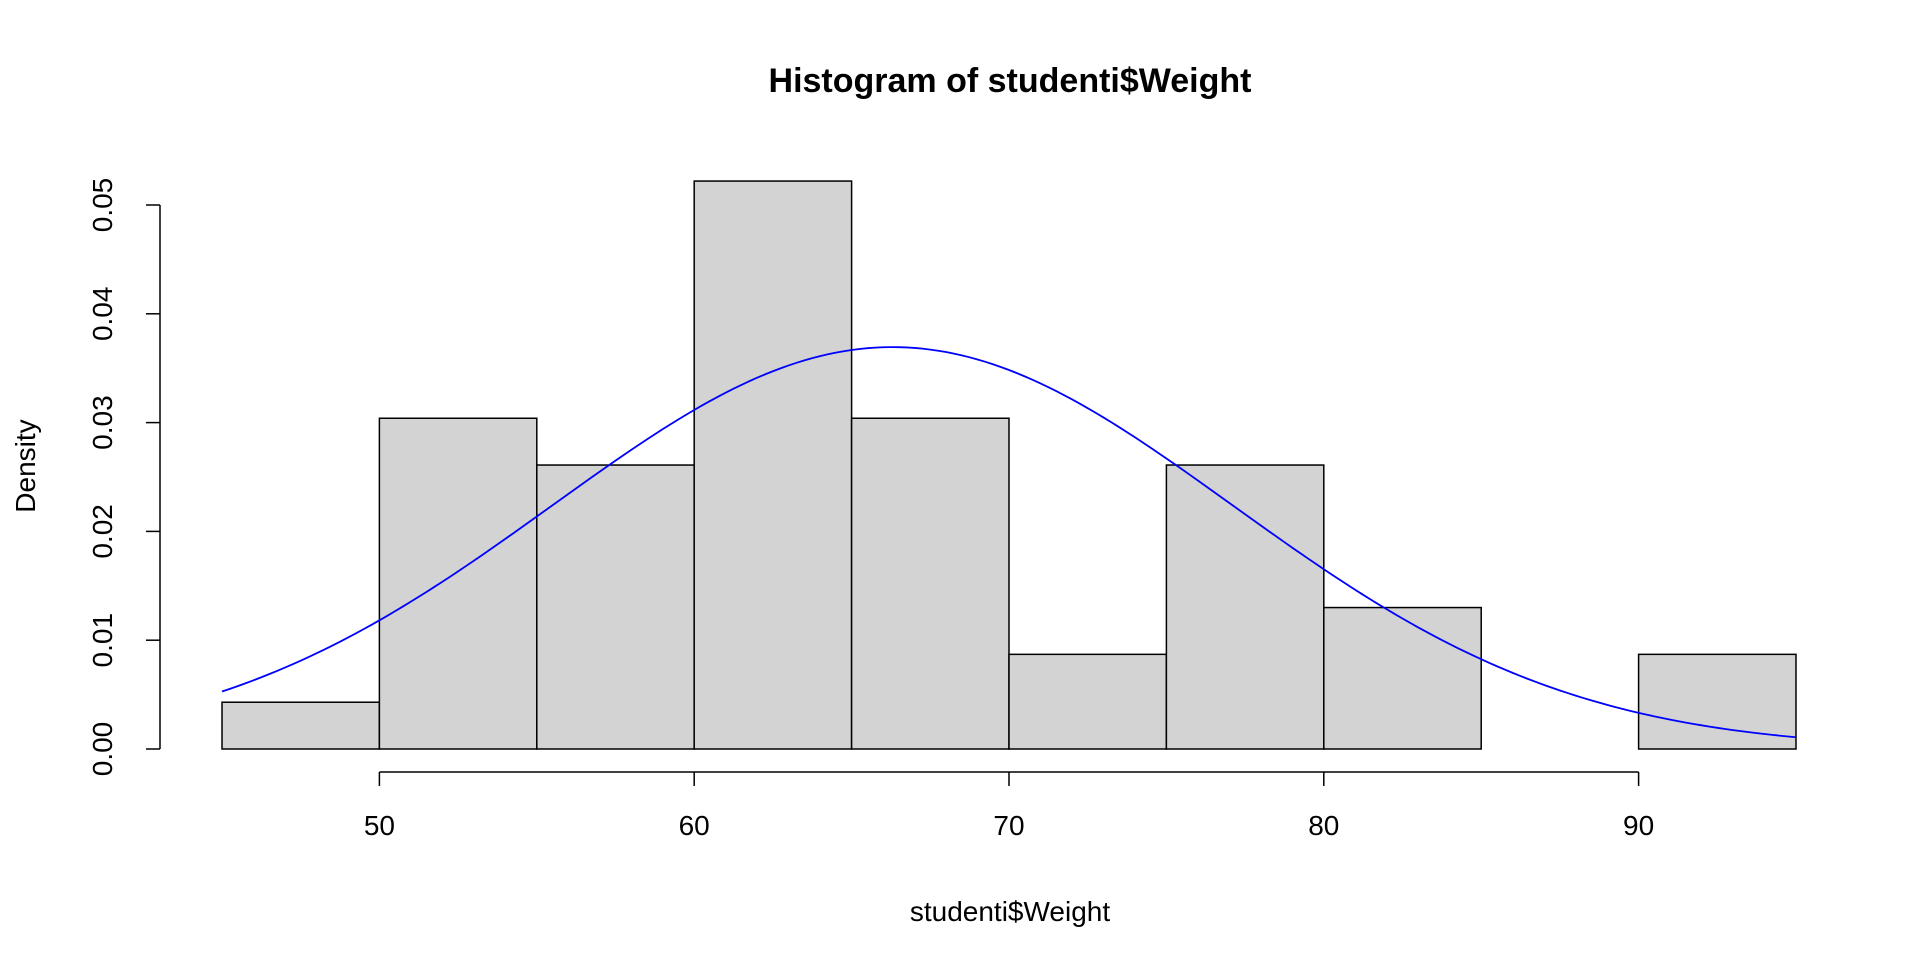 The image size is (1920, 960). I want to click on y-tick-label: 0.02, so click(102, 531).